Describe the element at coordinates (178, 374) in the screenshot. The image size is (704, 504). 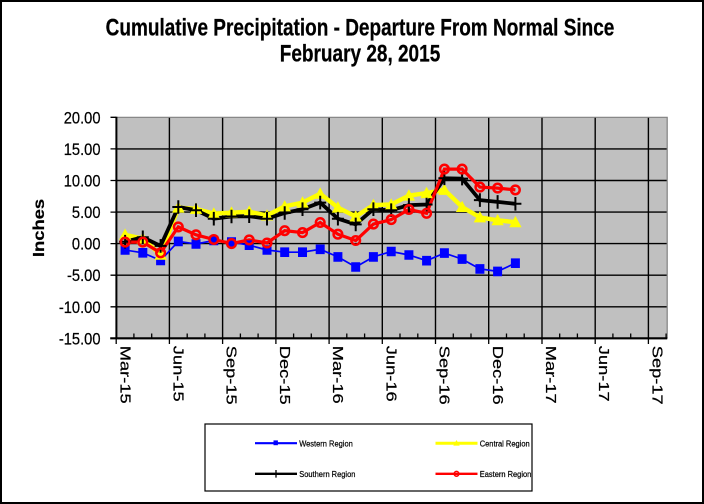
I see `svg-text: Jun-15` at that location.